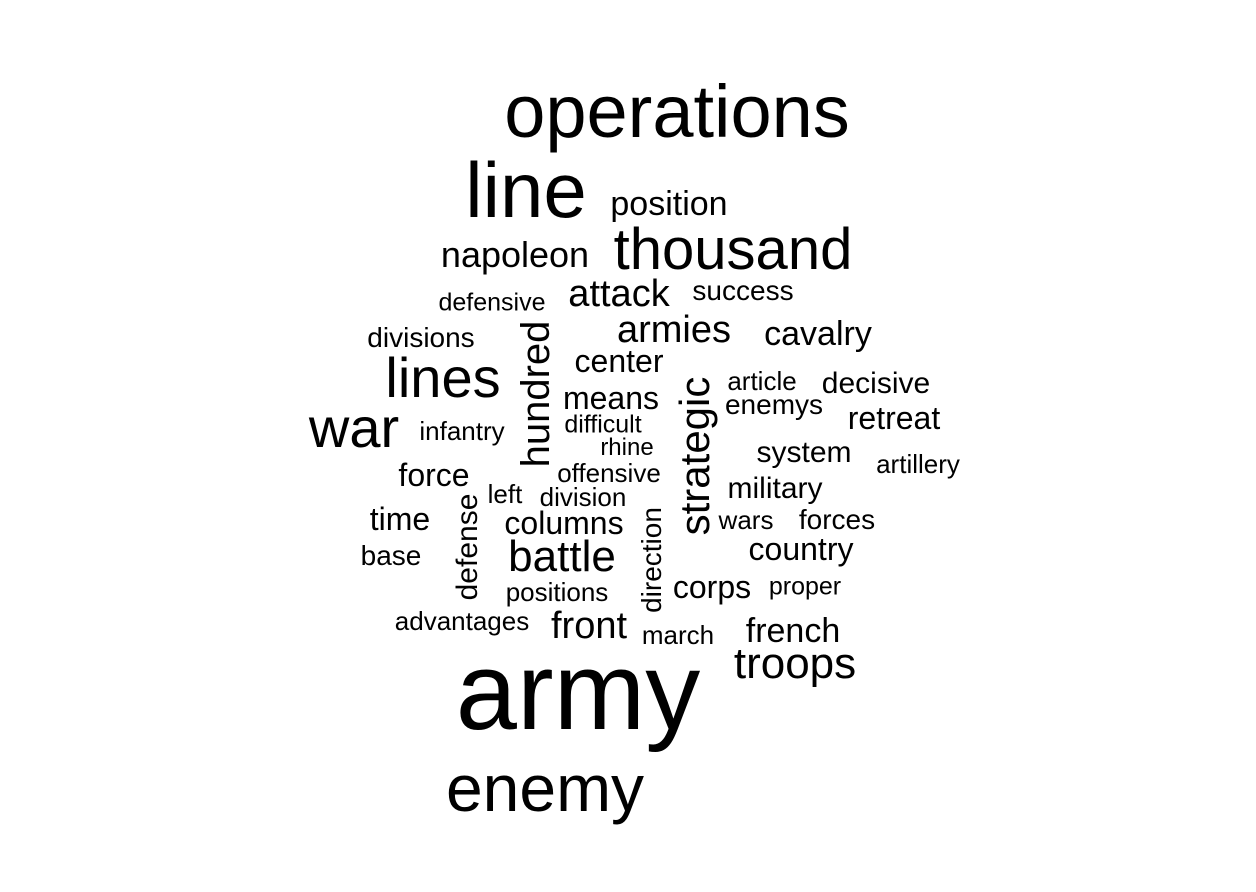 The image size is (1256, 892). Describe the element at coordinates (619, 361) in the screenshot. I see `word-center: center` at that location.